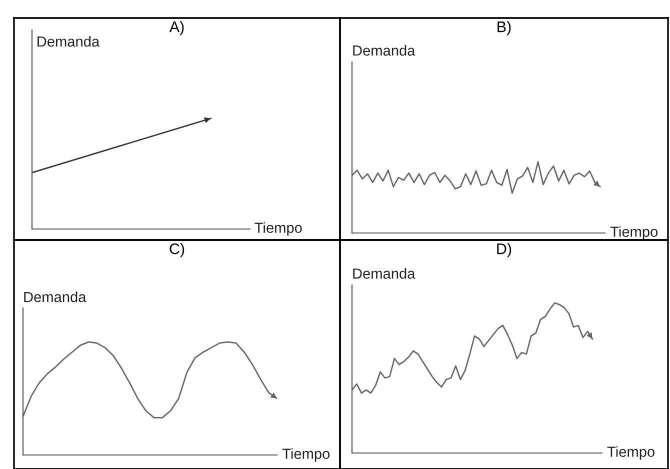 Image resolution: width=670 pixels, height=469 pixels. What do you see at coordinates (504, 250) in the screenshot?
I see `chart-title: D)` at bounding box center [504, 250].